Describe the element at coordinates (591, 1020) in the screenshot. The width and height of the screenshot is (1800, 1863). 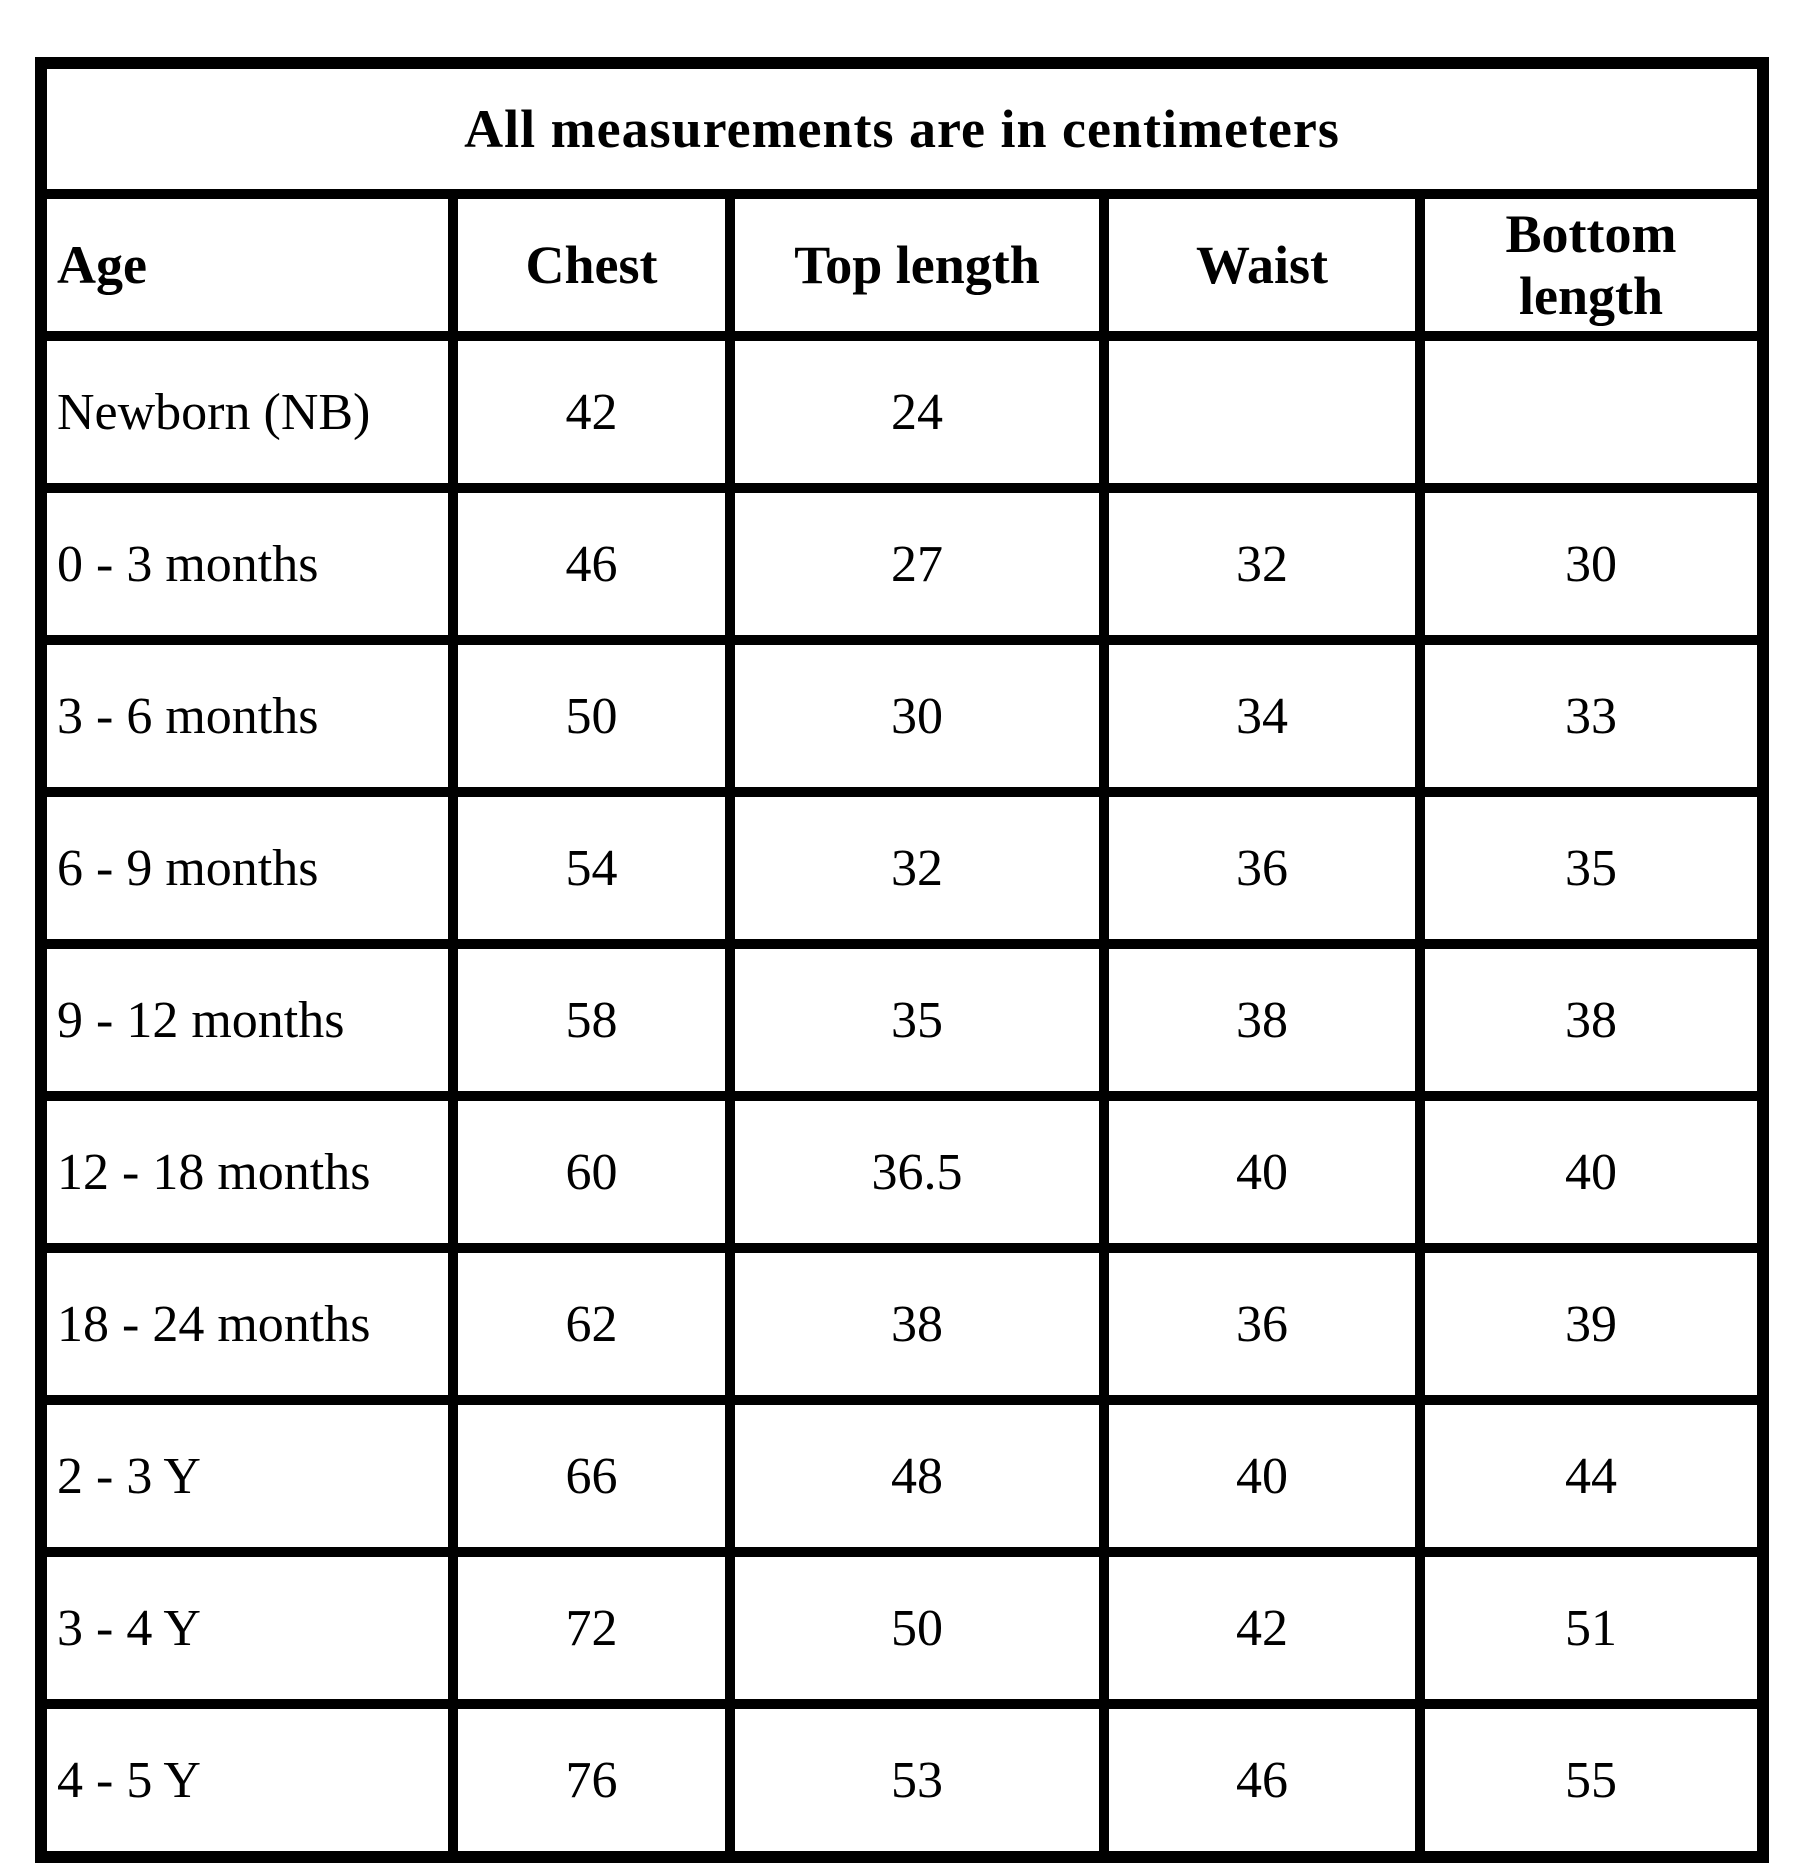
I see `value-cell: 58` at that location.